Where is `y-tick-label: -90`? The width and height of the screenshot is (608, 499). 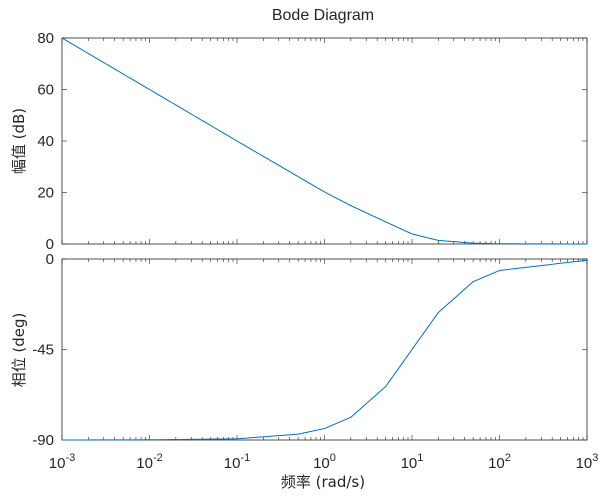 y-tick-label: -90 is located at coordinates (43, 440).